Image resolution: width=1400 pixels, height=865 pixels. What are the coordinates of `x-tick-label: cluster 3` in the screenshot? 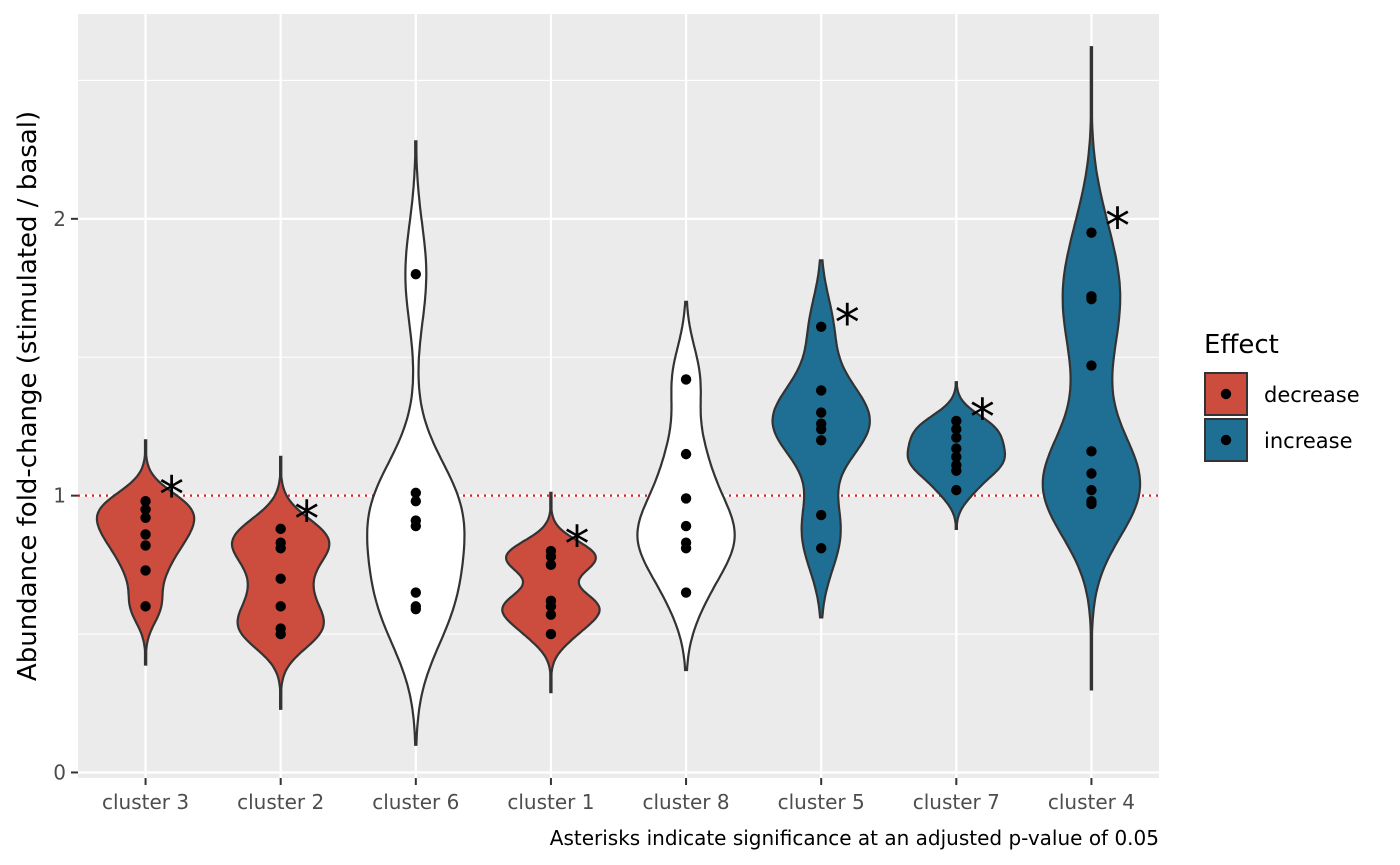 It's located at (145, 802).